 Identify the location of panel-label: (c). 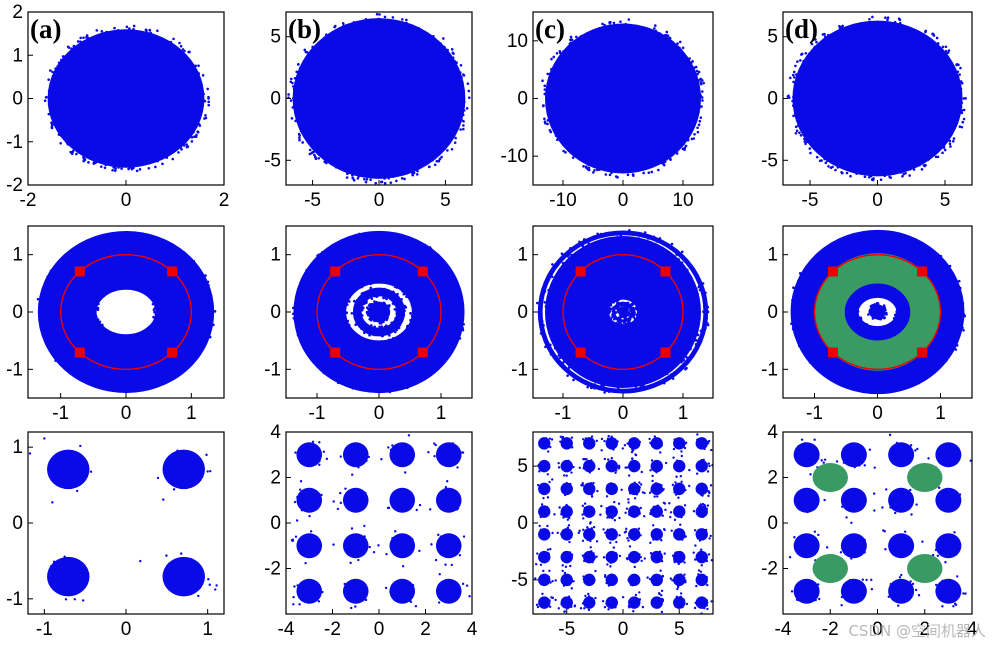
(550, 29).